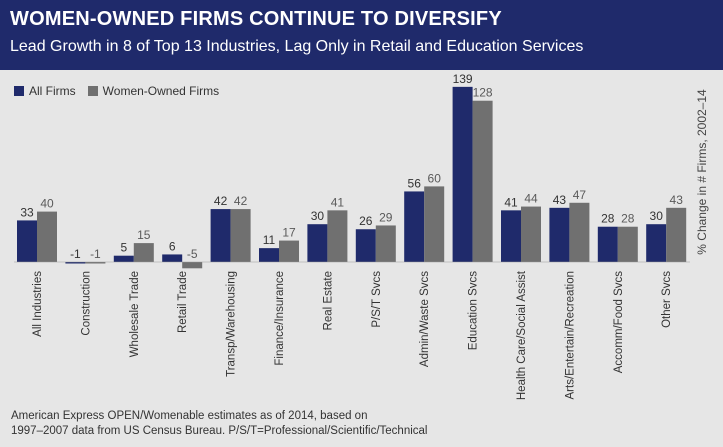 The width and height of the screenshot is (723, 447). Describe the element at coordinates (619, 322) in the screenshot. I see `x-tick-label-12: Accomm/Food Svcs` at that location.